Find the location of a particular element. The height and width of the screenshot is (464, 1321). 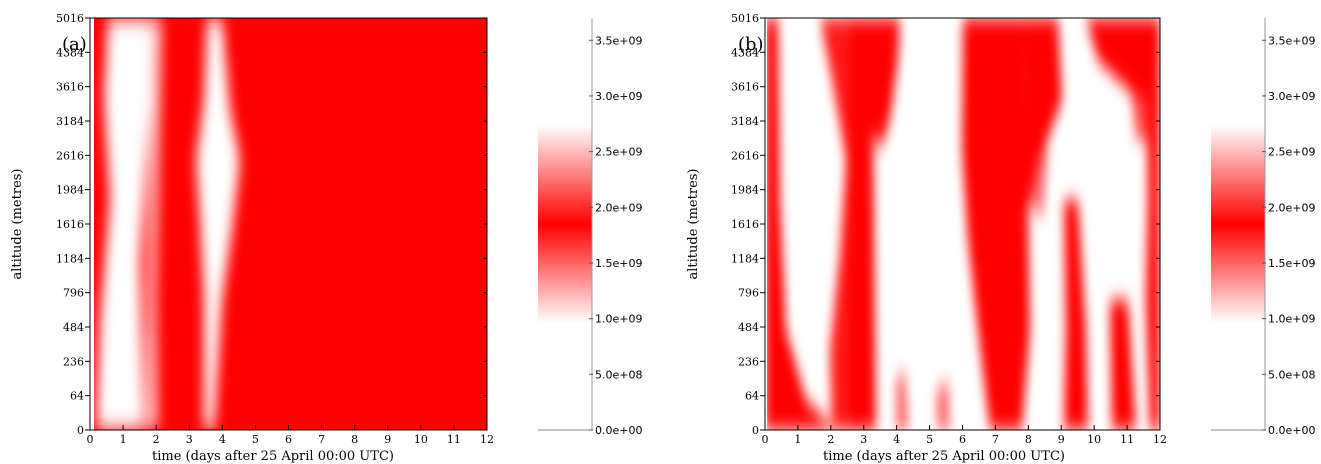

x-ticks-a: 0 1 2 3 4 5 6 7 8 9 10 11 12 is located at coordinates (290, 435).